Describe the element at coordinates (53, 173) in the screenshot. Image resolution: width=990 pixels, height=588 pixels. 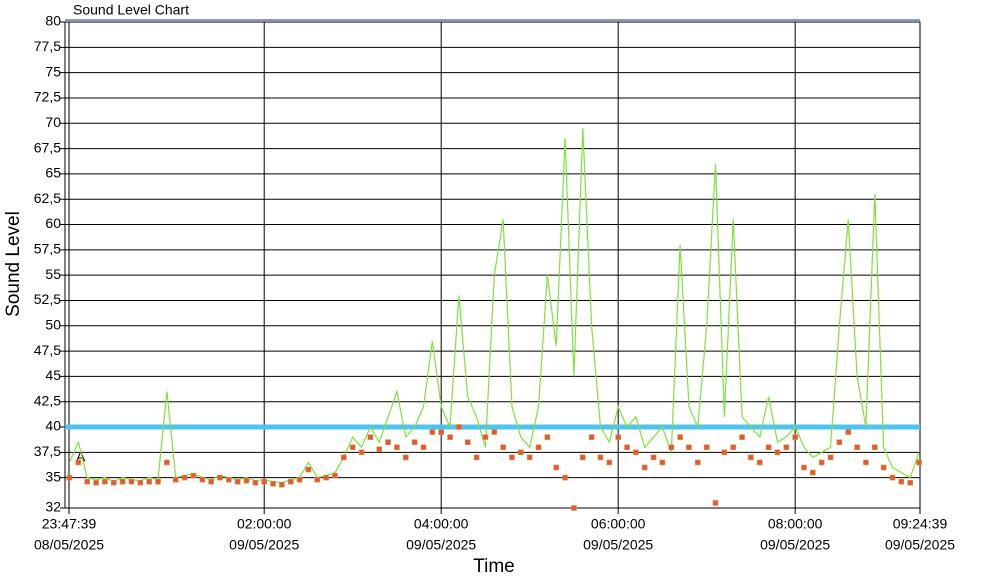
I see `y-tick-label: 65` at that location.